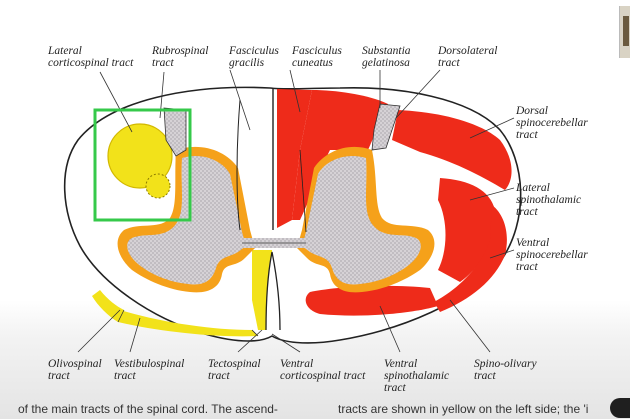 The image size is (630, 419). I want to click on label-rubrospinal: Rubrospinal tract, so click(180, 57).